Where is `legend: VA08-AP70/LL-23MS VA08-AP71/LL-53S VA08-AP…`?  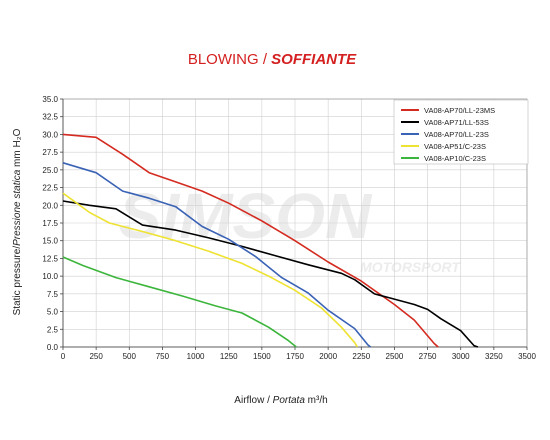 legend: VA08-AP70/LL-23MS VA08-AP71/LL-53S VA08-AP… is located at coordinates (461, 132).